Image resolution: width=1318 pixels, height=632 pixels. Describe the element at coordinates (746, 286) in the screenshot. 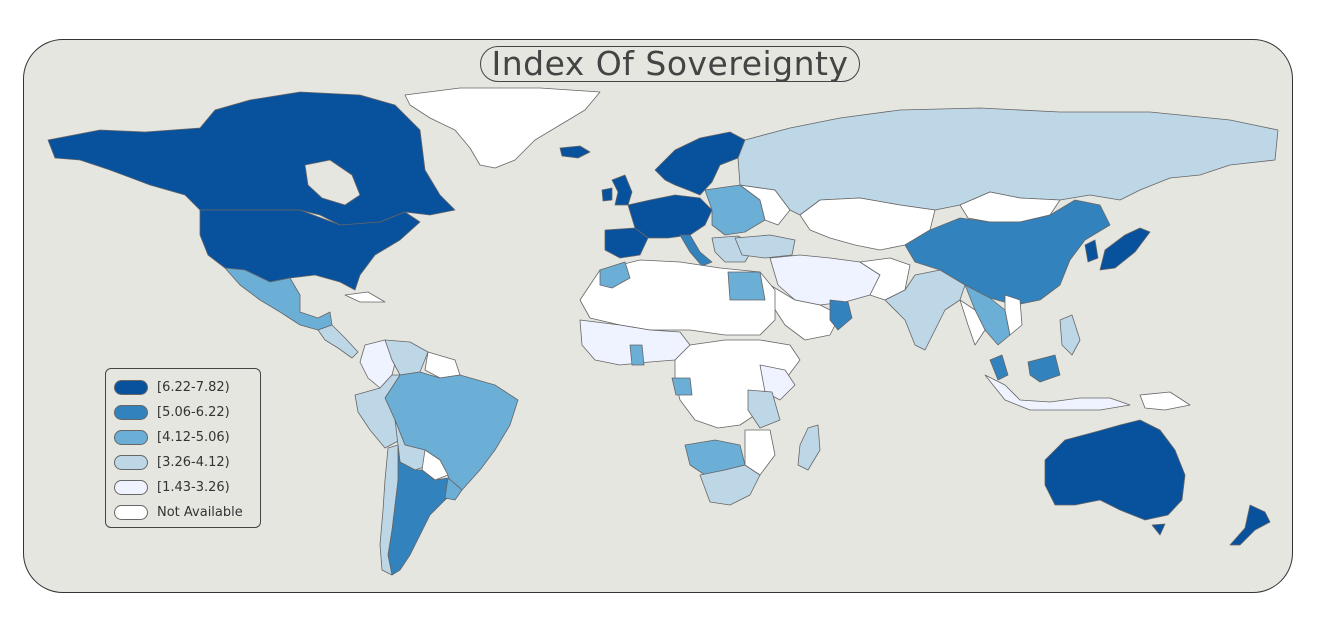

I see `region-egypt` at that location.